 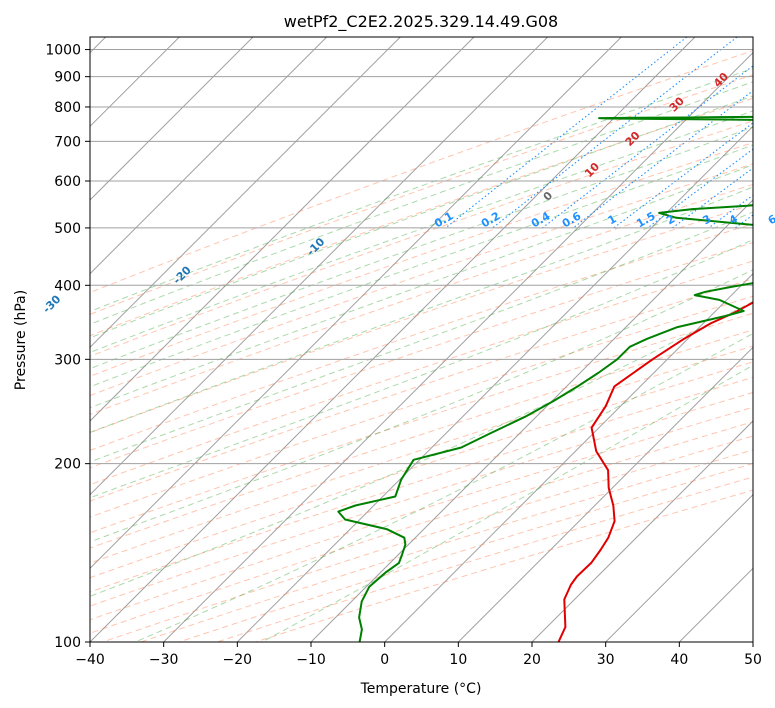 What do you see at coordinates (67, 78) in the screenshot?
I see `y-tick-label: 900` at bounding box center [67, 78].